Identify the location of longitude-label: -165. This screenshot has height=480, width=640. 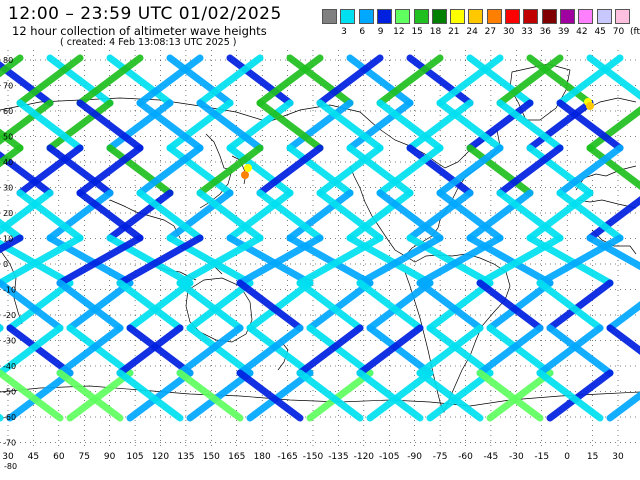
(287, 457).